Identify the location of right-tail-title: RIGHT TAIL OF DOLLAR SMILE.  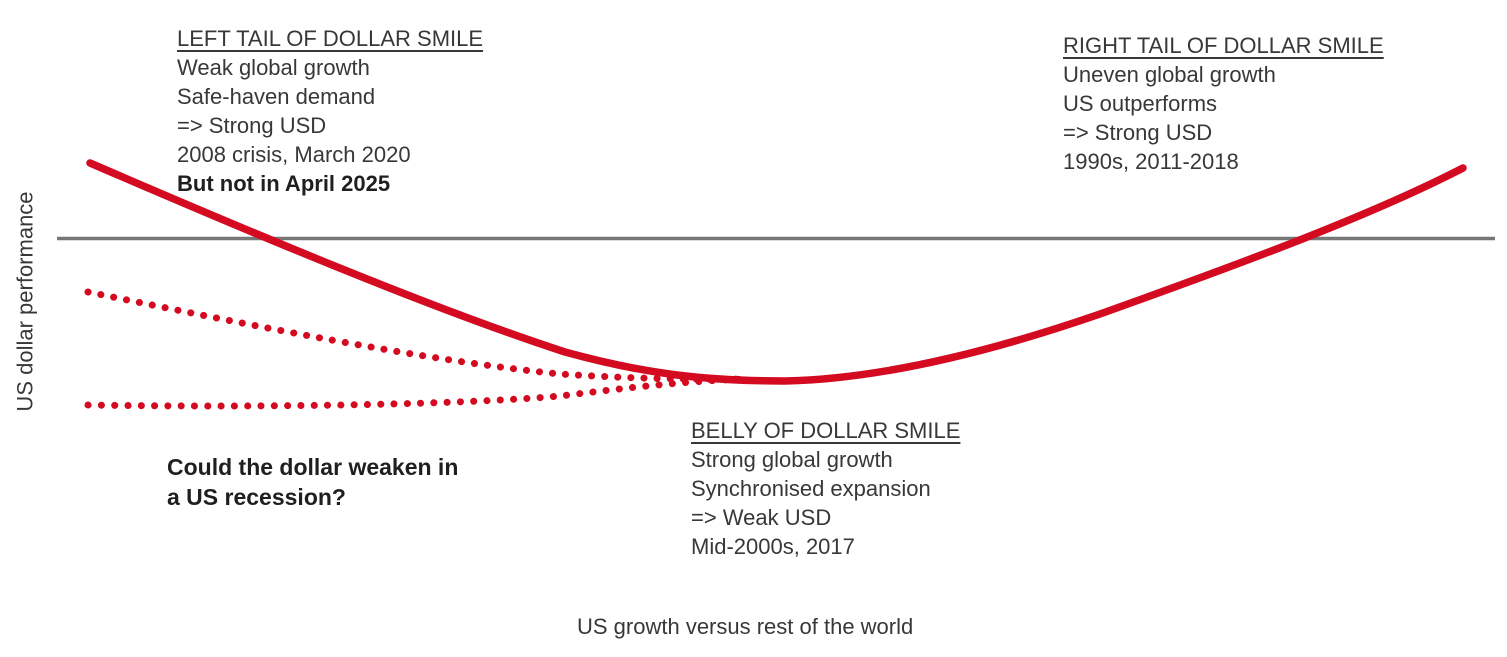
(1223, 45).